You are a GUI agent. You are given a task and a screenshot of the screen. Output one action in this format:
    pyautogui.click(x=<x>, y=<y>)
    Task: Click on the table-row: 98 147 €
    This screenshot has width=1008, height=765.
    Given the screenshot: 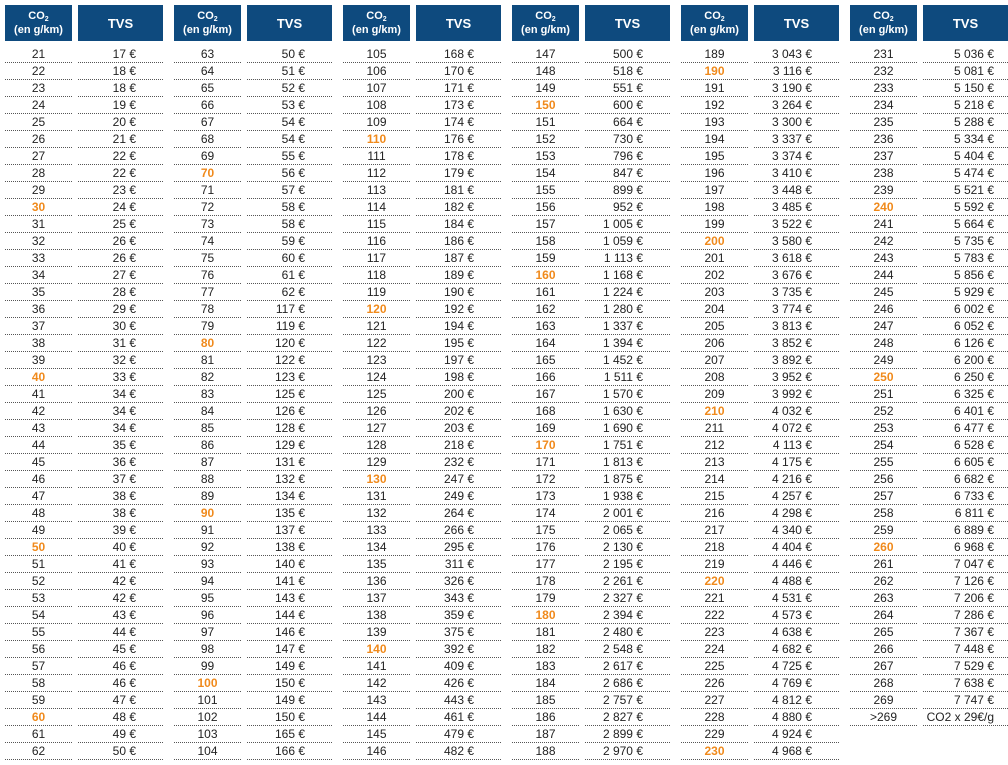 What is the action you would take?
    pyautogui.click(x=253, y=649)
    